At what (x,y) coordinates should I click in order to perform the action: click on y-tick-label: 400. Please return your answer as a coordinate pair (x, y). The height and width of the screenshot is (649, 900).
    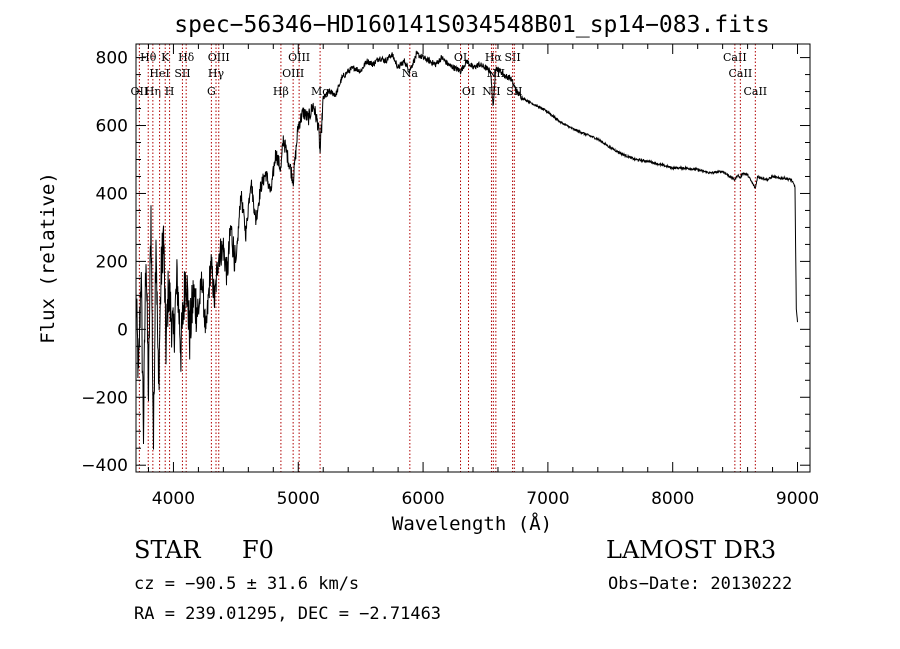
    Looking at the image, I should click on (112, 194).